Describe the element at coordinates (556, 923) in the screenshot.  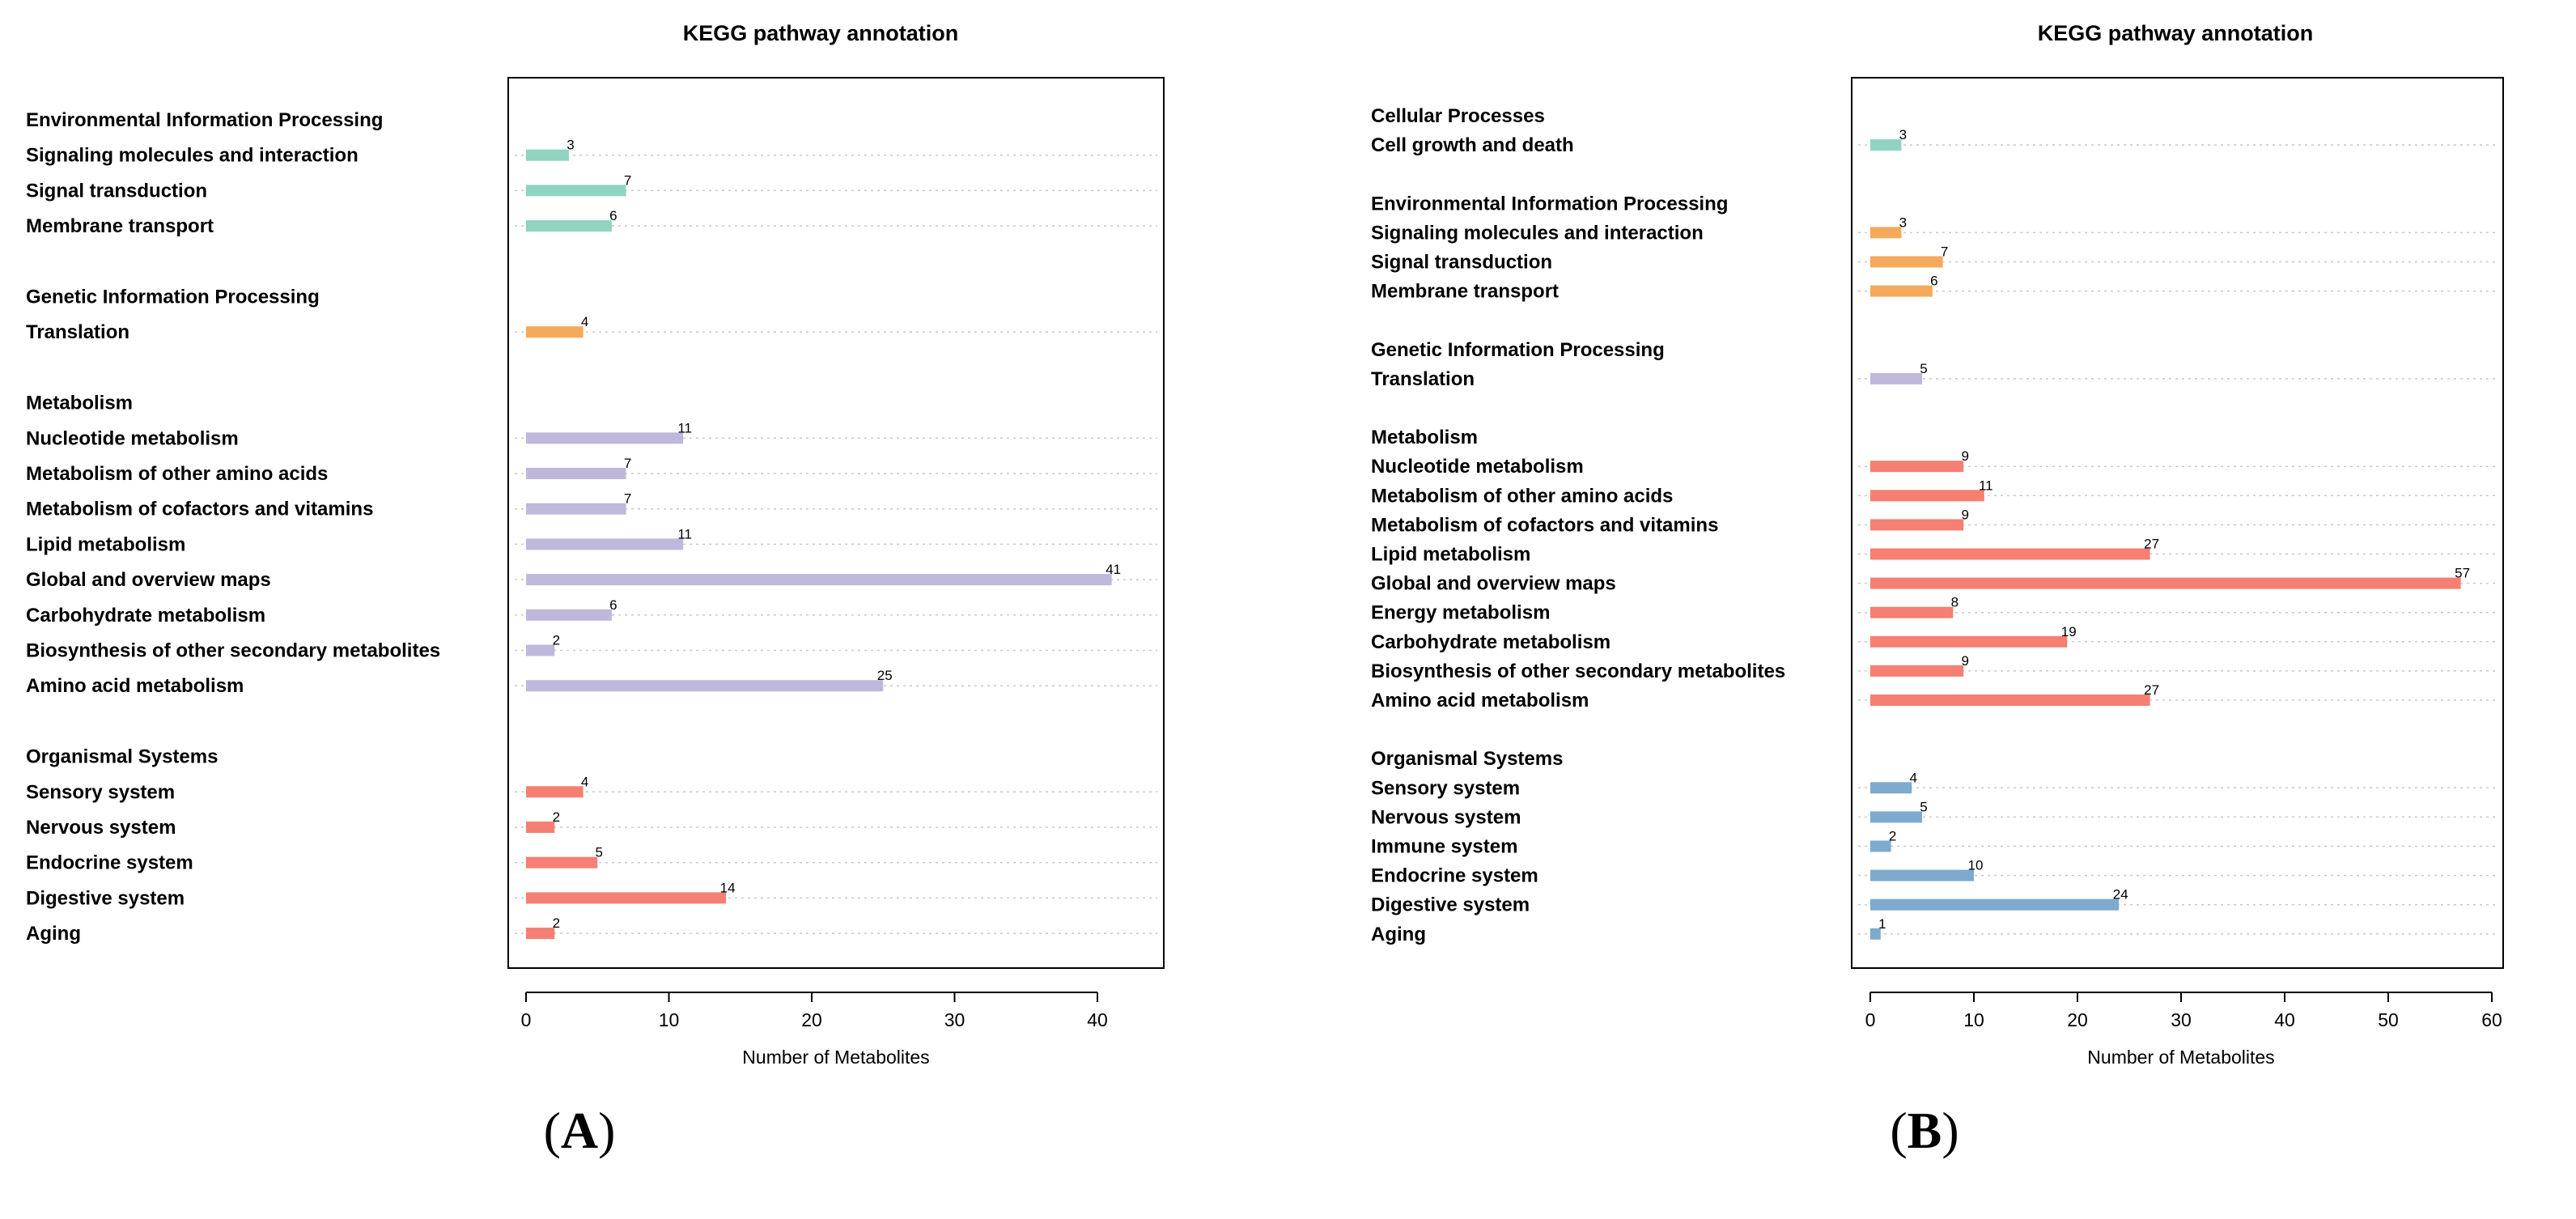
I see `panel-a-aging-value-label: 2` at that location.